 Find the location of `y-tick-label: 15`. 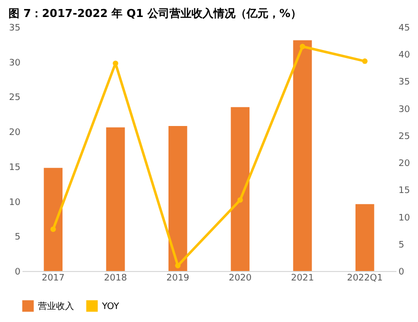

y-tick-label: 15 is located at coordinates (14, 167).